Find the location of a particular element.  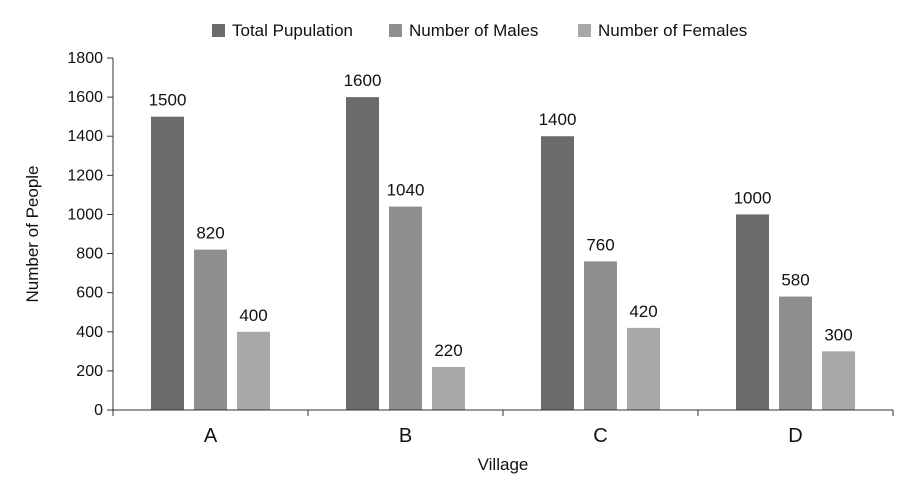

data-label: 580 is located at coordinates (795, 280).